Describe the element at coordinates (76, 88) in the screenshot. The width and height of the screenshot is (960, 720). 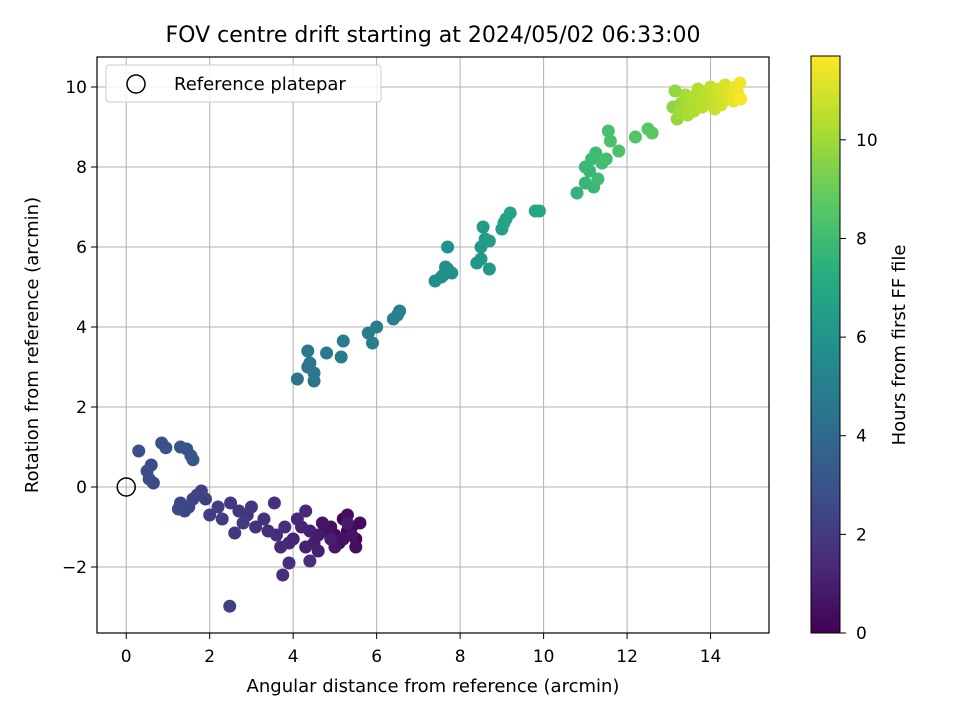
I see `y-tick-label: 10` at that location.